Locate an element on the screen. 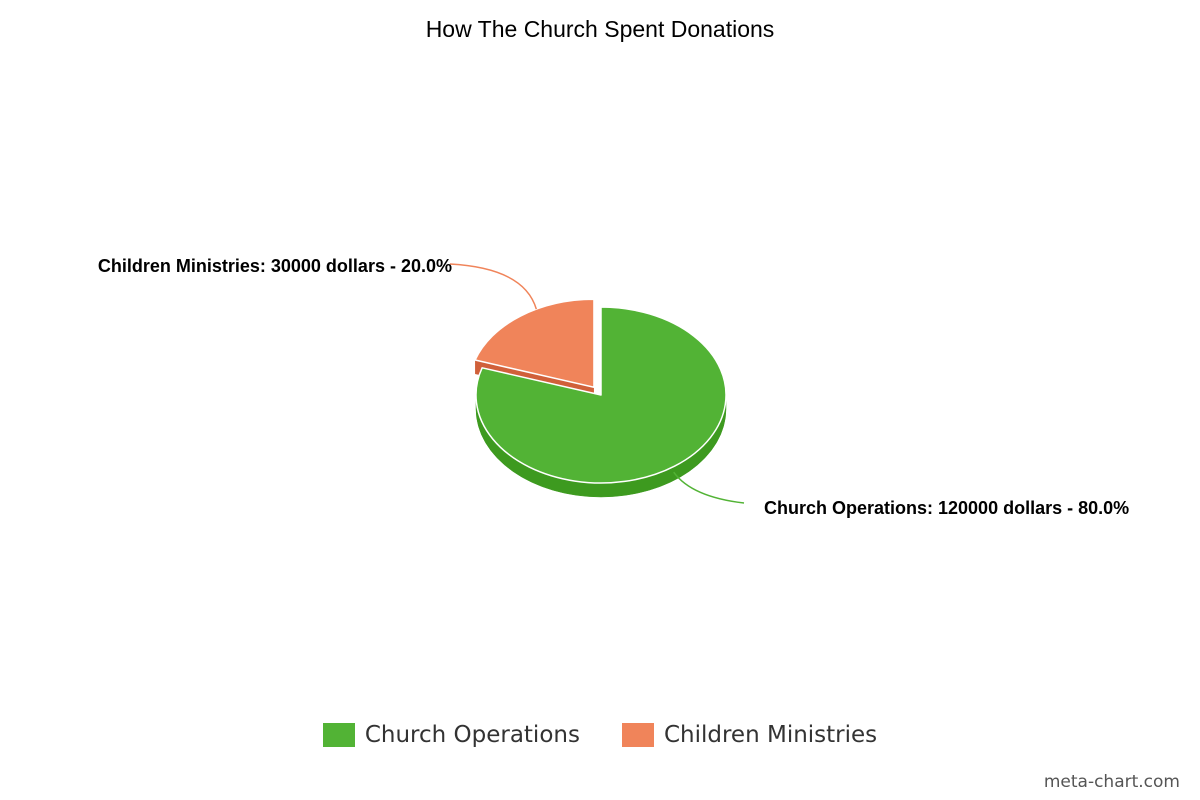 This screenshot has width=1200, height=800. chart-title: How The Church Spent Donations is located at coordinates (600, 29).